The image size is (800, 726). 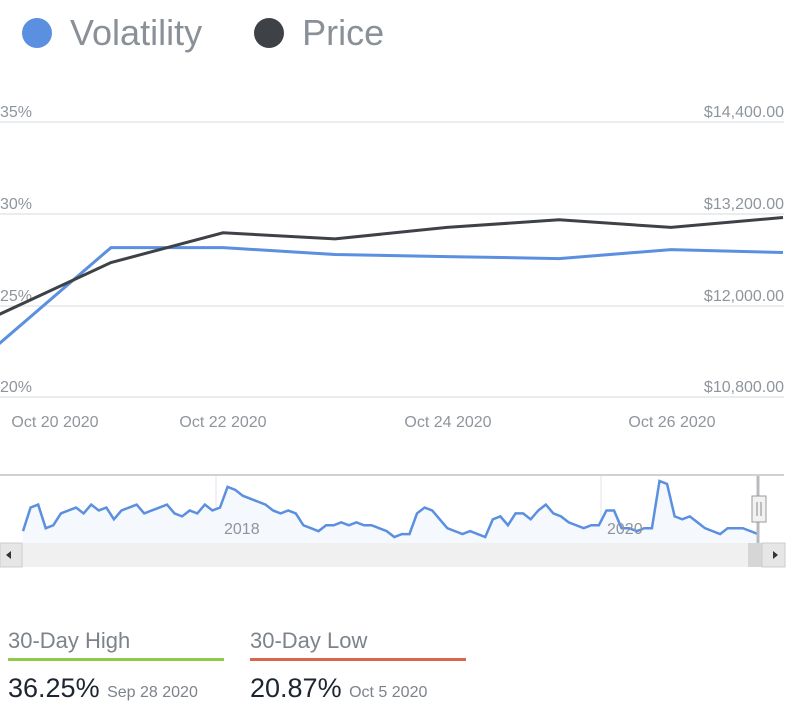 I want to click on stat-30-day-low: 30-Day Low 20.87% Oct 5 2020, so click(x=358, y=666).